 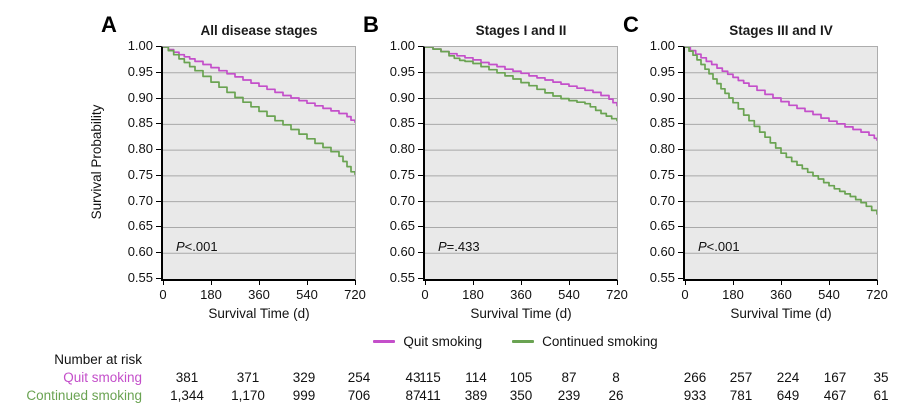 What do you see at coordinates (102, 377) in the screenshot?
I see `at-risk-row-label-quit: Quit smoking` at bounding box center [102, 377].